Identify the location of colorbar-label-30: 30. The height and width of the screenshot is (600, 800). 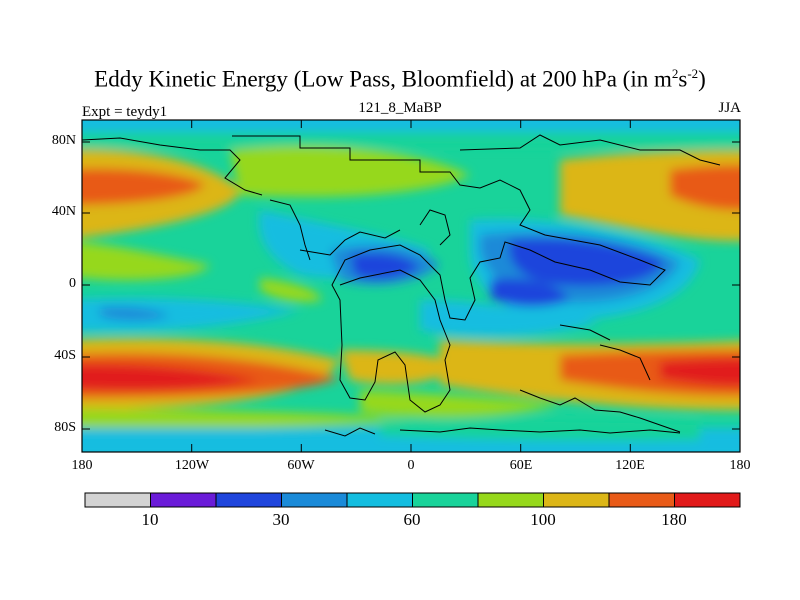
(281, 519).